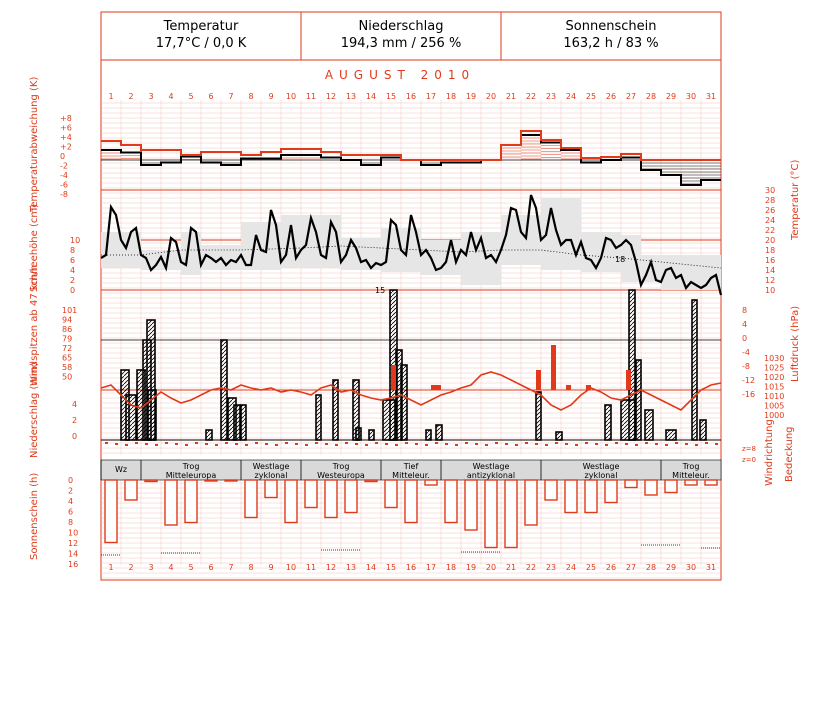  What do you see at coordinates (271, 475) in the screenshot?
I see `weather-type-label: zyklonal` at bounding box center [271, 475].